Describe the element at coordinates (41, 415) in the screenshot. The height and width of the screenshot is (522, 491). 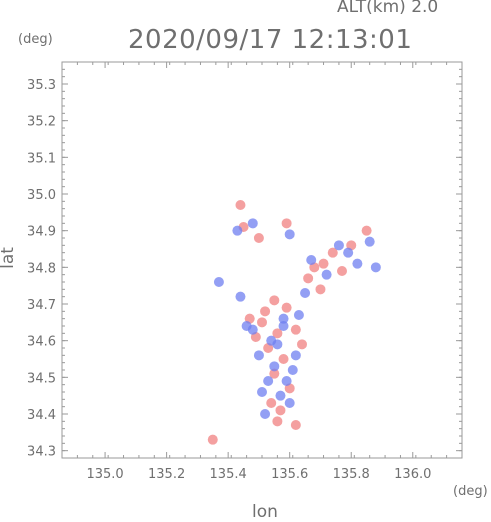
I see `y-tick-label: 34.4` at that location.